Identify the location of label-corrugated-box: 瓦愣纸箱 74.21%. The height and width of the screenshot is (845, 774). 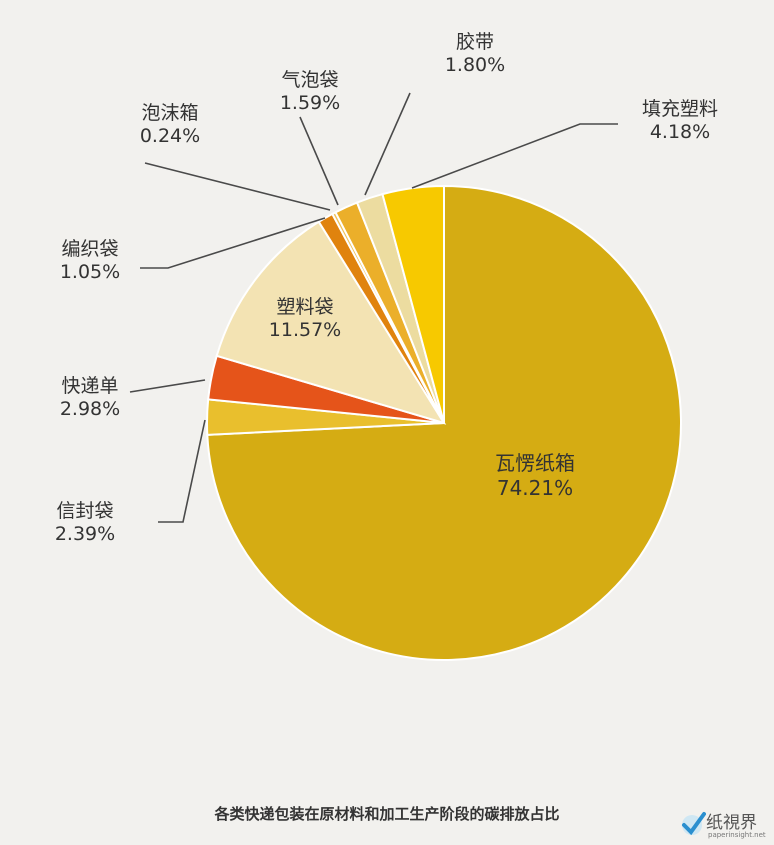
(535, 476).